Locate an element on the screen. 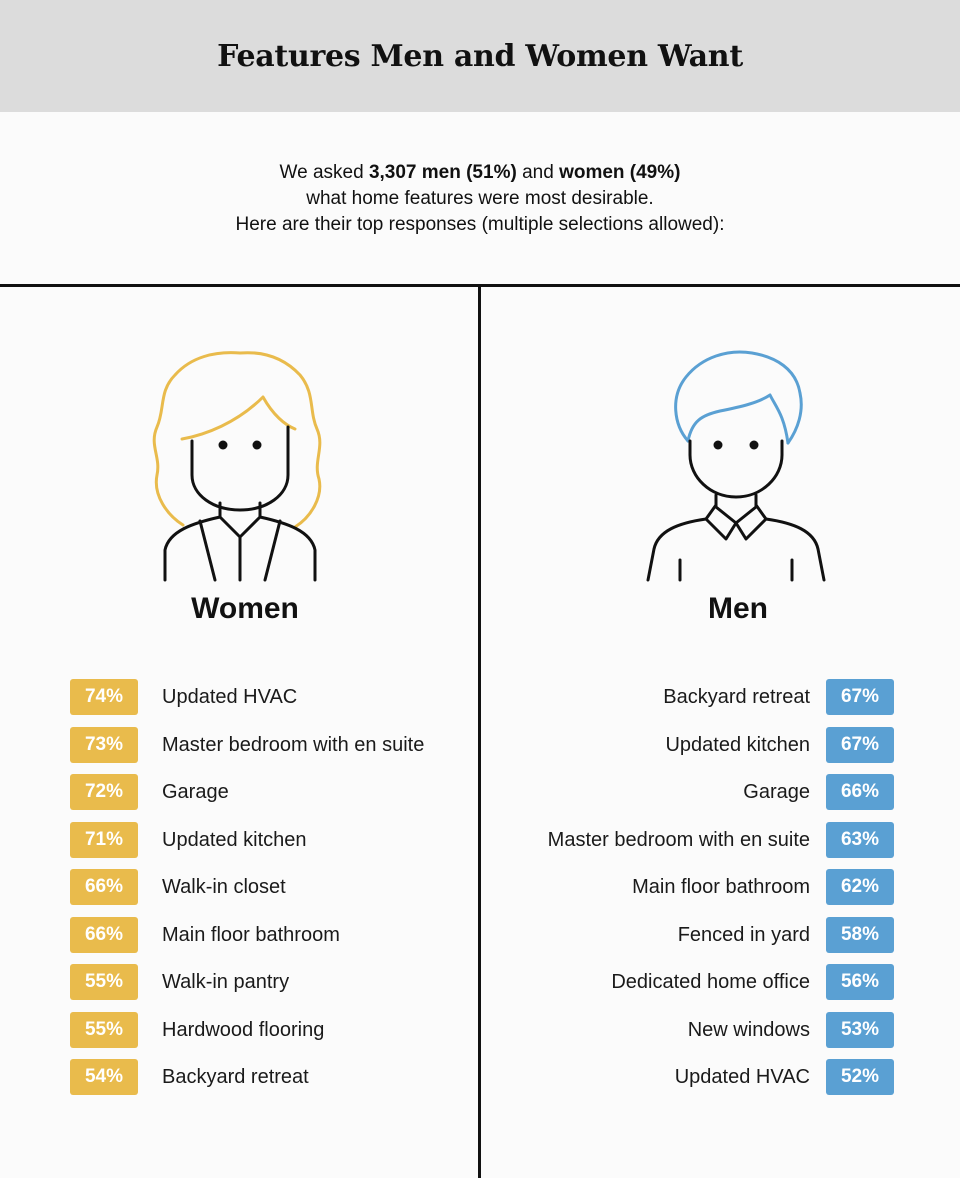 Image resolution: width=960 pixels, height=1178 pixels. header-banner: Features Men and Women Want is located at coordinates (480, 56).